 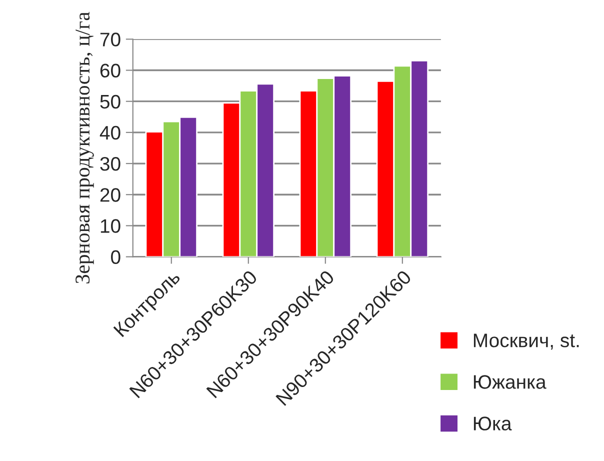 What do you see at coordinates (85, 148) in the screenshot?
I see `y-axis-title: Зерновая продуктивность, ц/га` at bounding box center [85, 148].